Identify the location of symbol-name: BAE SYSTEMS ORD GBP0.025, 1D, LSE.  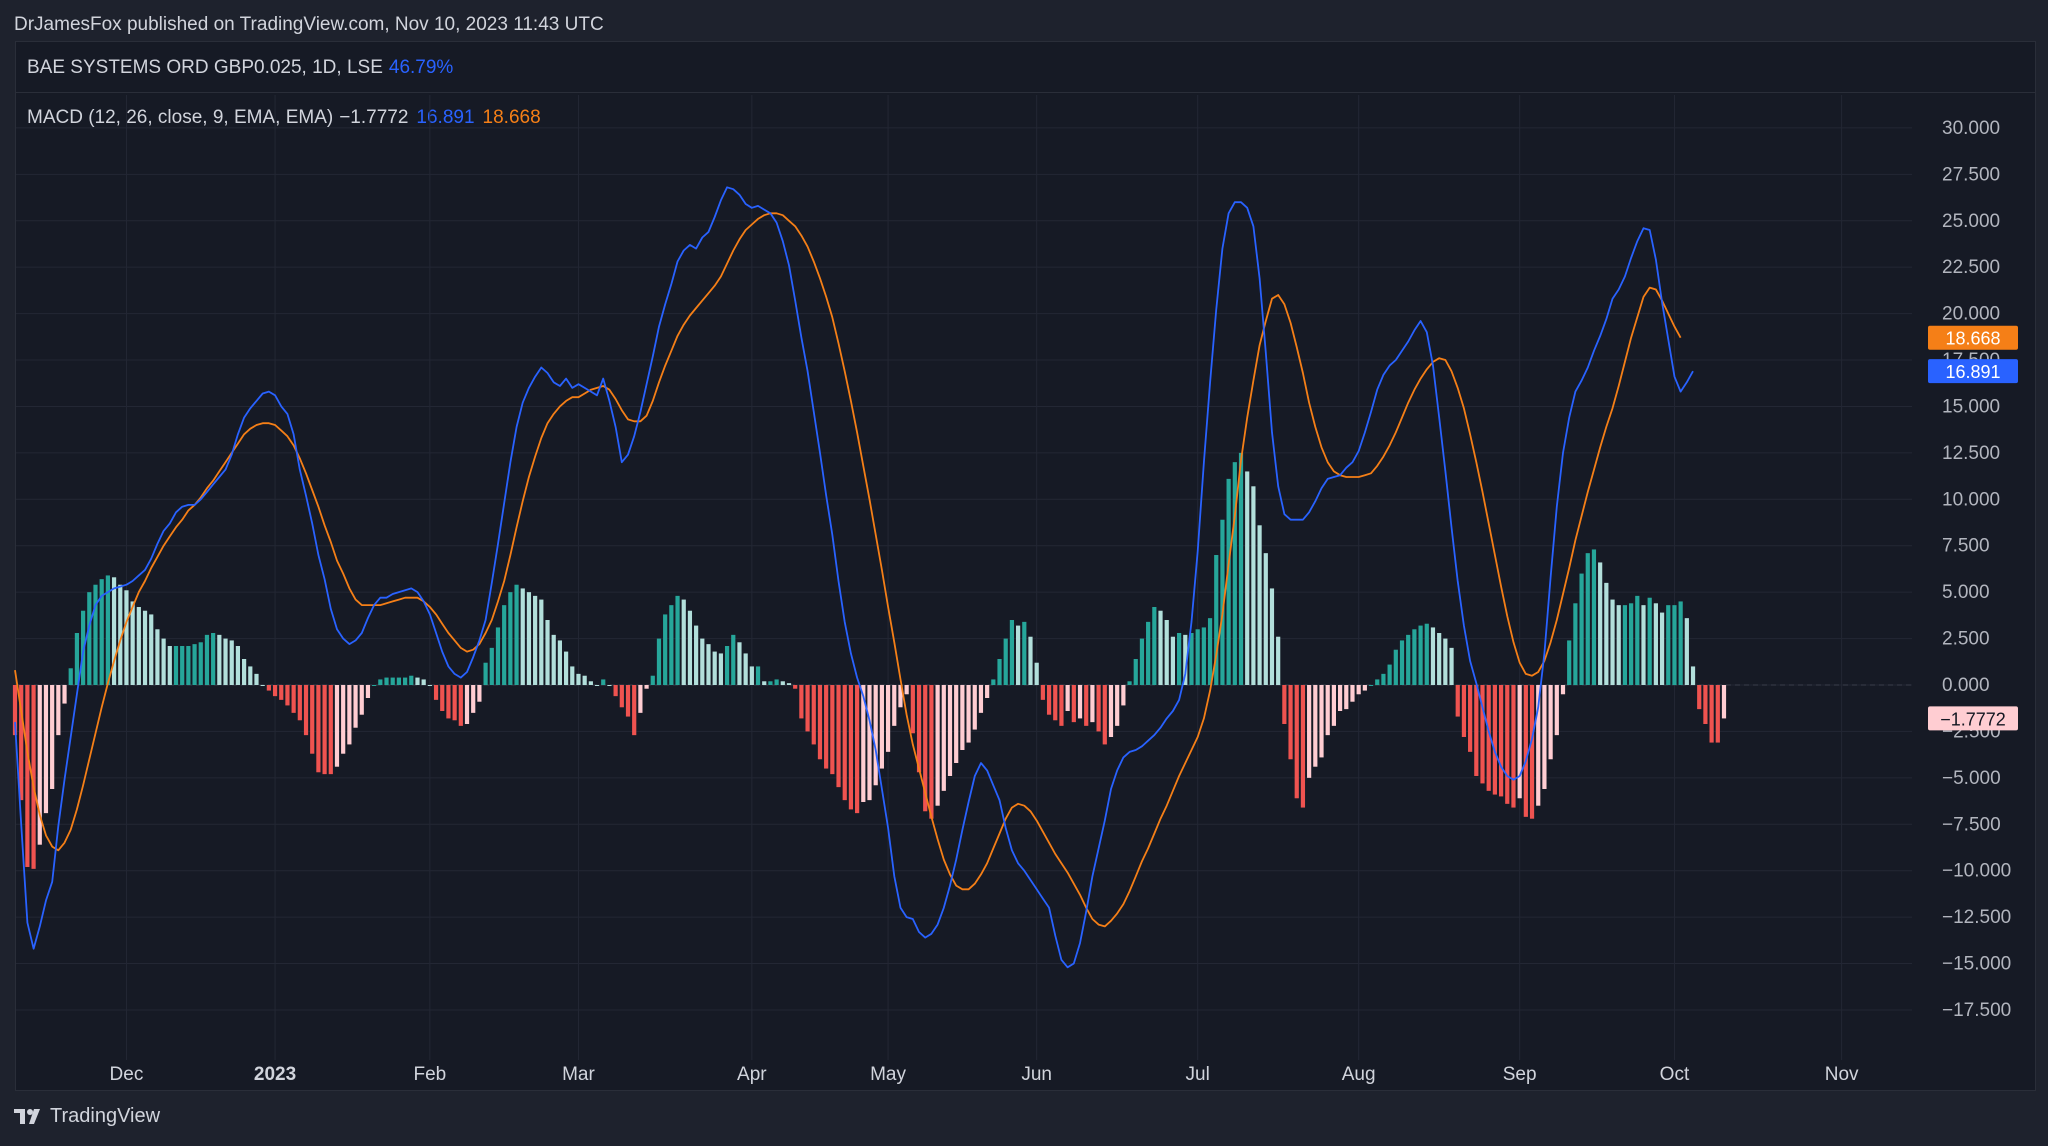
(205, 67).